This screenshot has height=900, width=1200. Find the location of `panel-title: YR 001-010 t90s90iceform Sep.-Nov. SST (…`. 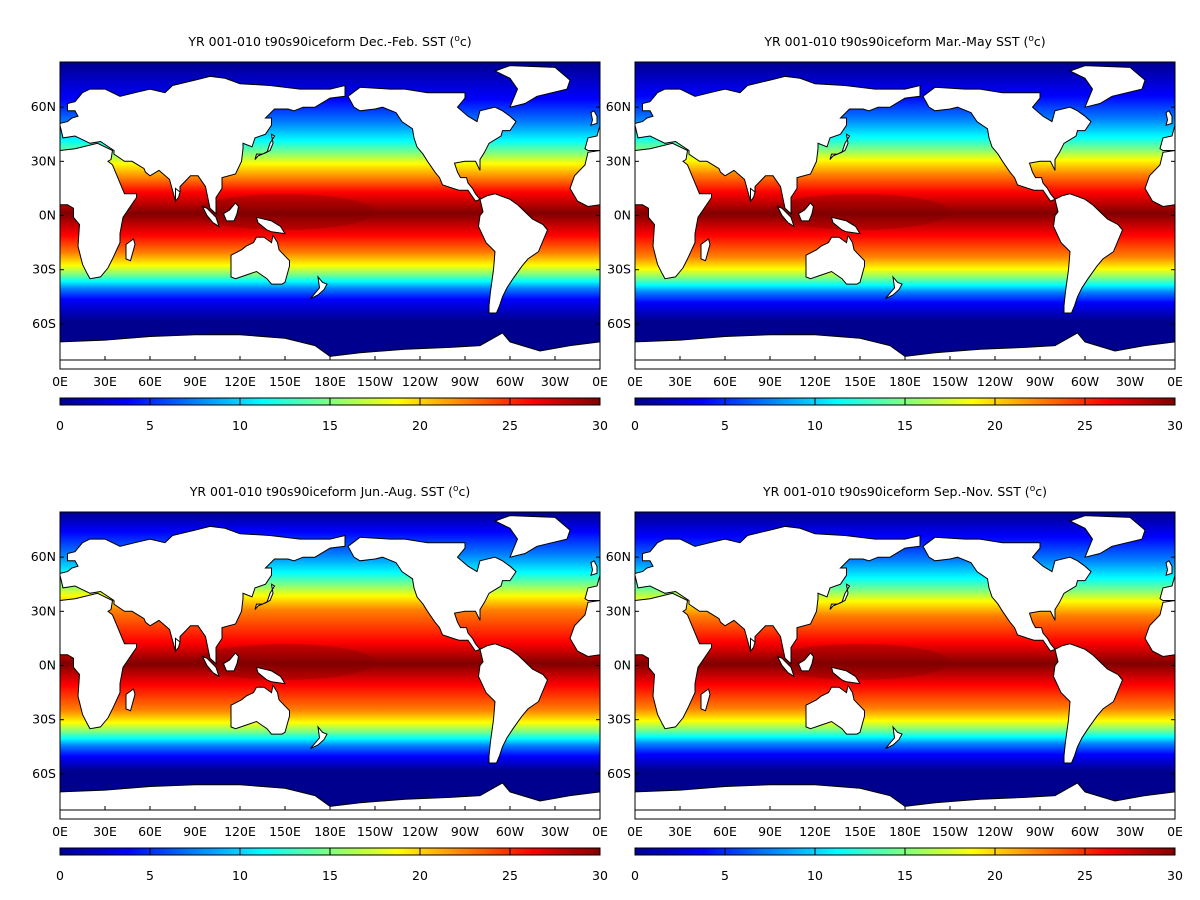

panel-title: YR 001-010 t90s90iceform Sep.-Nov. SST (… is located at coordinates (905, 492).